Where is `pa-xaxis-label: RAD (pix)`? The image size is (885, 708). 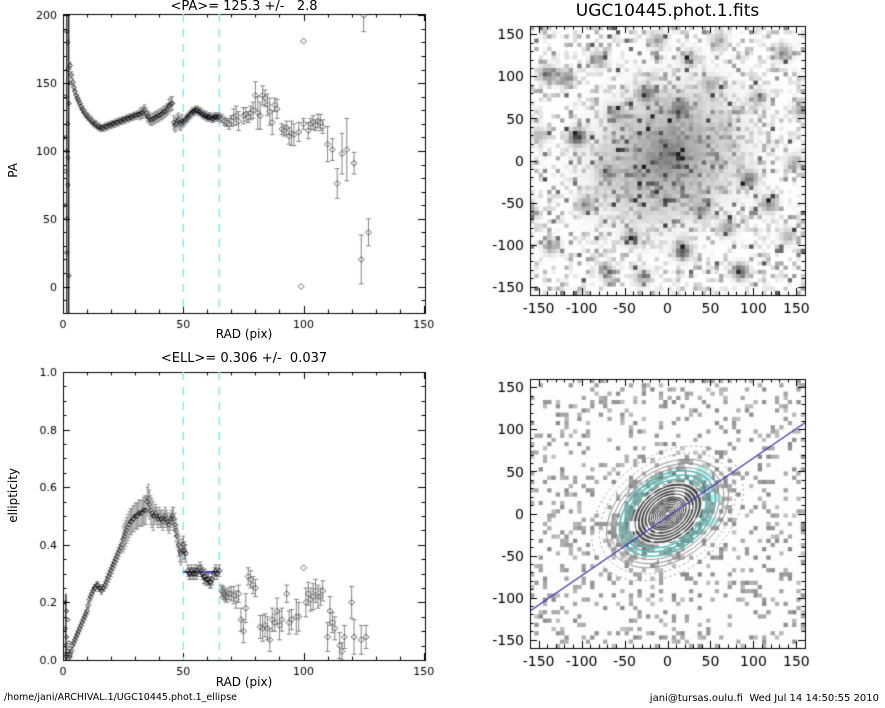
pa-xaxis-label: RAD (pix) is located at coordinates (244, 334).